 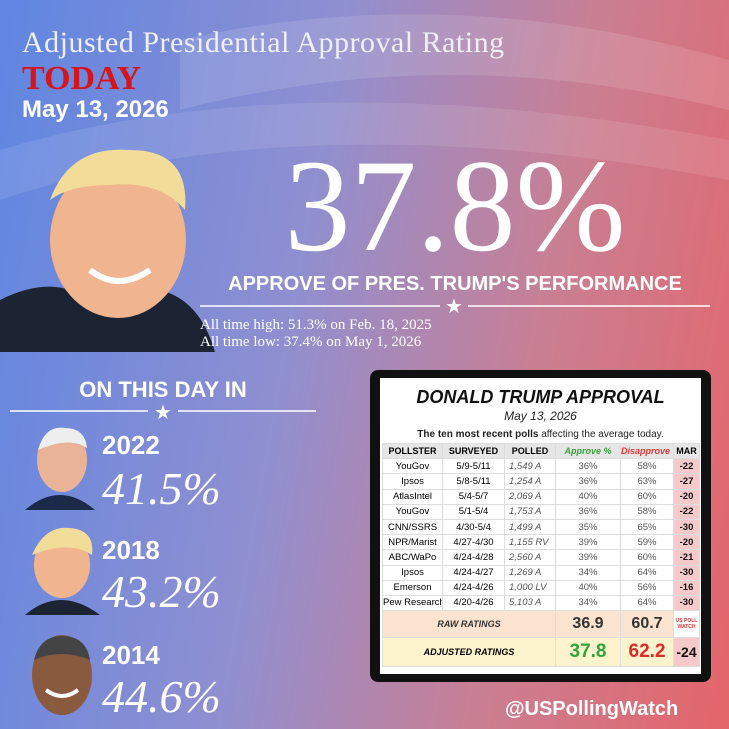 I want to click on cell: 63%, so click(x=647, y=481).